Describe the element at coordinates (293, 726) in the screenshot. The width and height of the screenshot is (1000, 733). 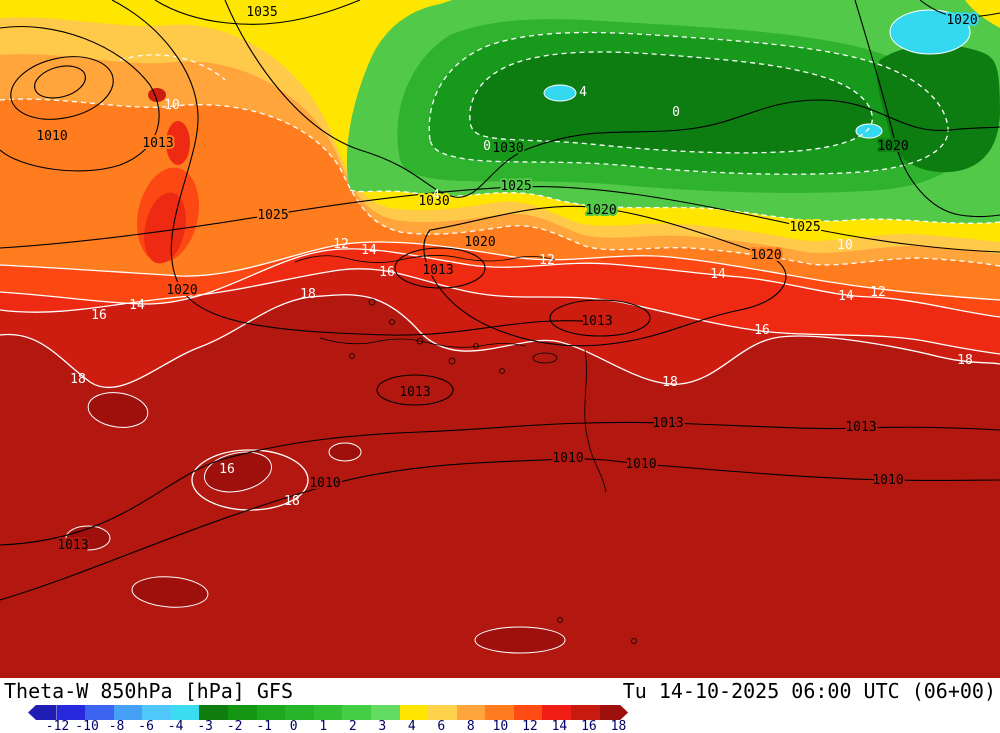
I see `colorbar-tick-label: 0` at that location.